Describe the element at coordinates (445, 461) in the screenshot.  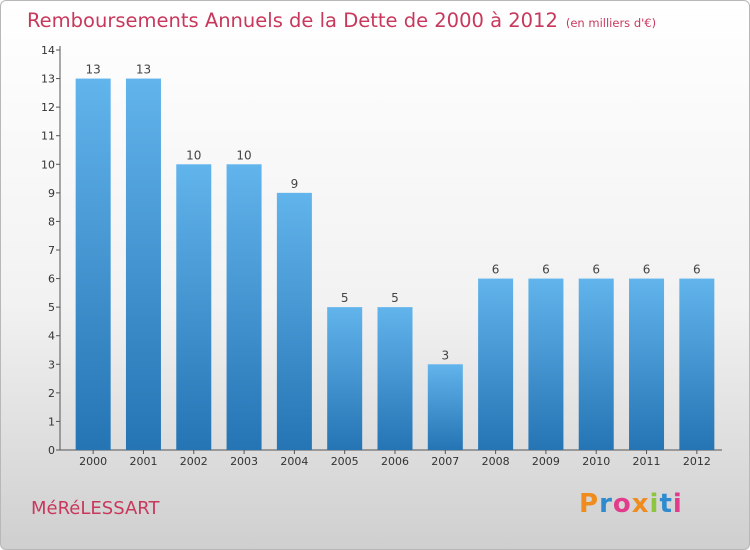
I see `x-tick-label: 2007` at that location.